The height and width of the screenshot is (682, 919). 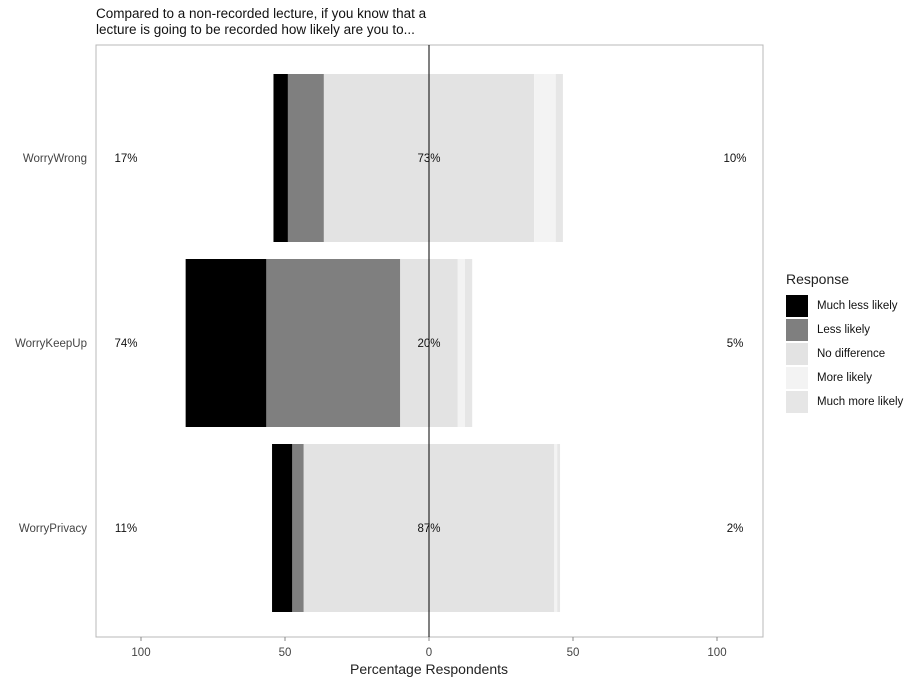 I want to click on bar-worryprivacy-more-likely, so click(x=556, y=528).